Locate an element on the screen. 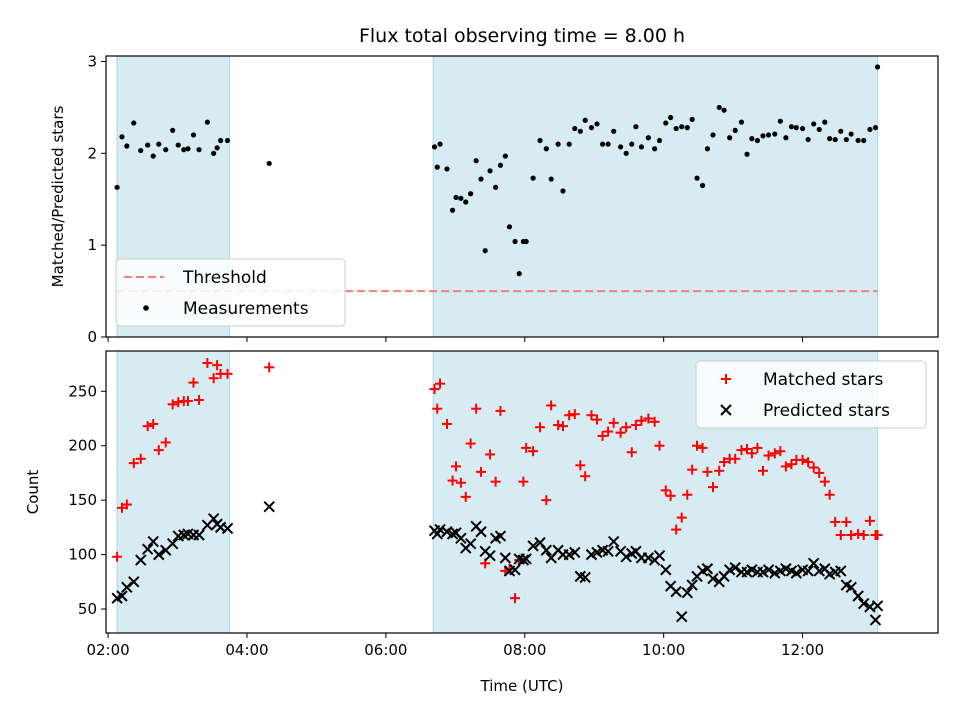 The height and width of the screenshot is (720, 960). bottom-x-tick-label-0: 02:00 is located at coordinates (107, 650).